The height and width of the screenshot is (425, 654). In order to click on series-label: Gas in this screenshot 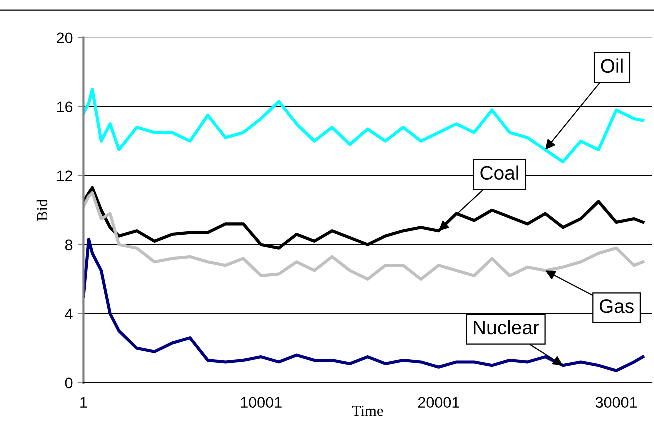, I will do `click(617, 306)`.